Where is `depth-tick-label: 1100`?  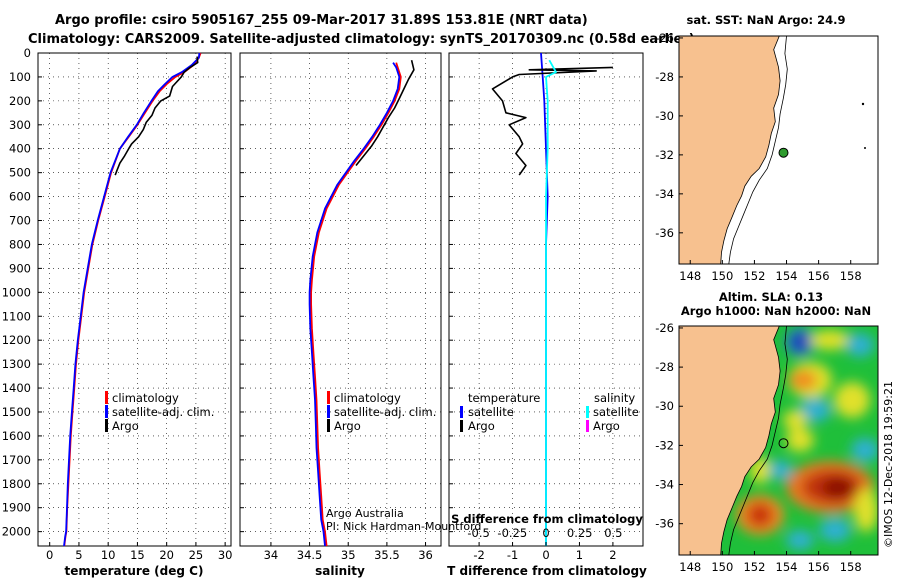 depth-tick-label: 1100 is located at coordinates (16, 316).